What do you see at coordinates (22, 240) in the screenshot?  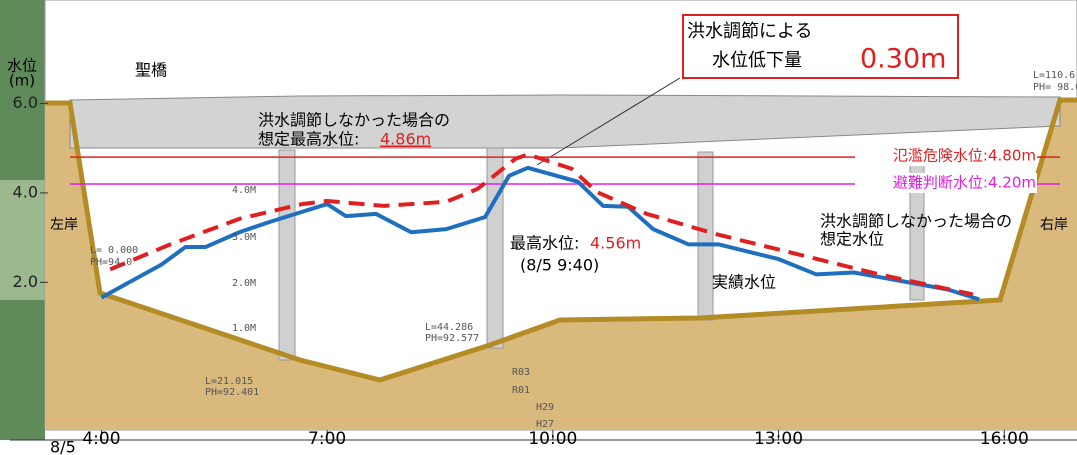 I see `photo-strip` at bounding box center [22, 240].